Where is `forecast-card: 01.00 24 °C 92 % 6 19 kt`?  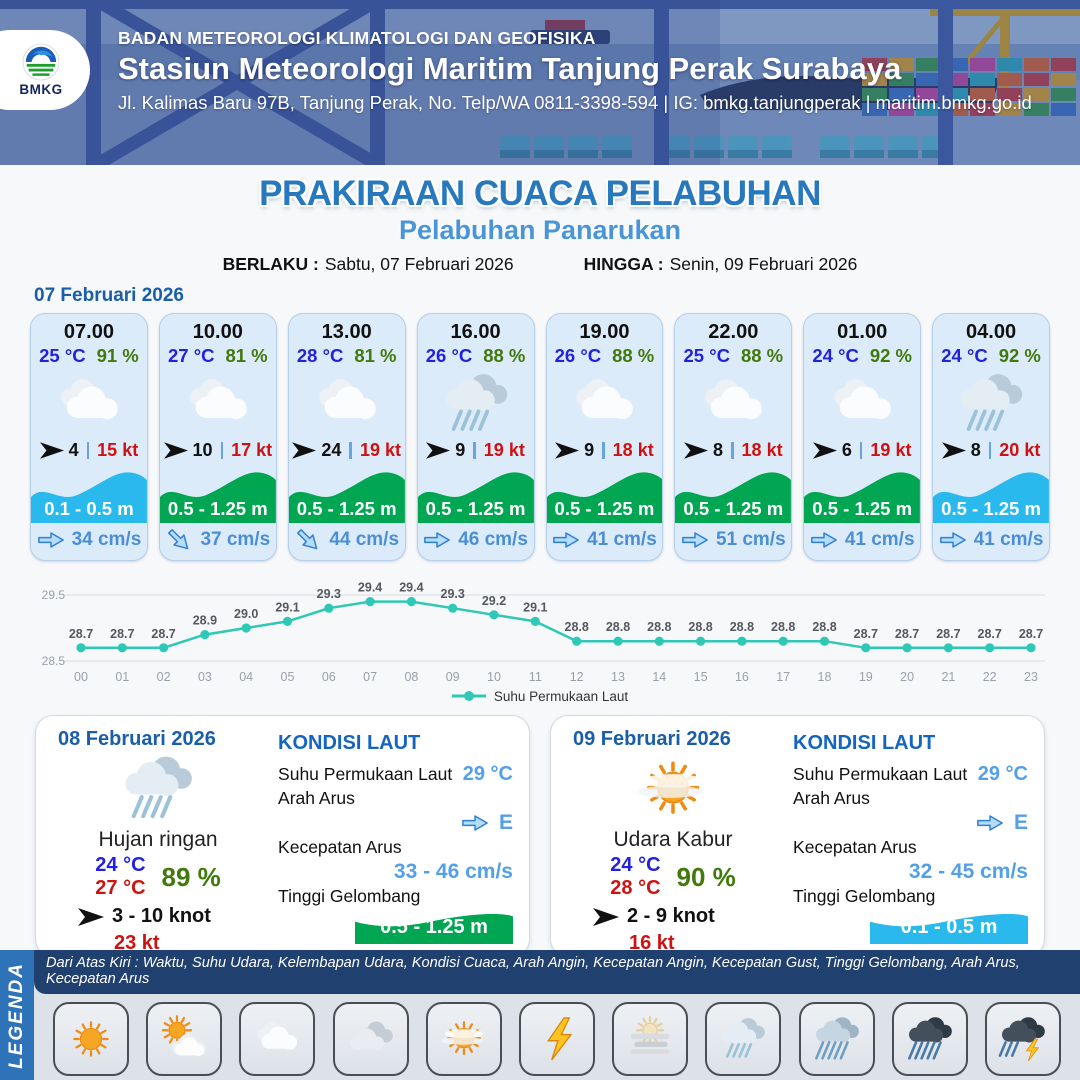 forecast-card: 01.00 24 °C 92 % 6 19 kt is located at coordinates (862, 437).